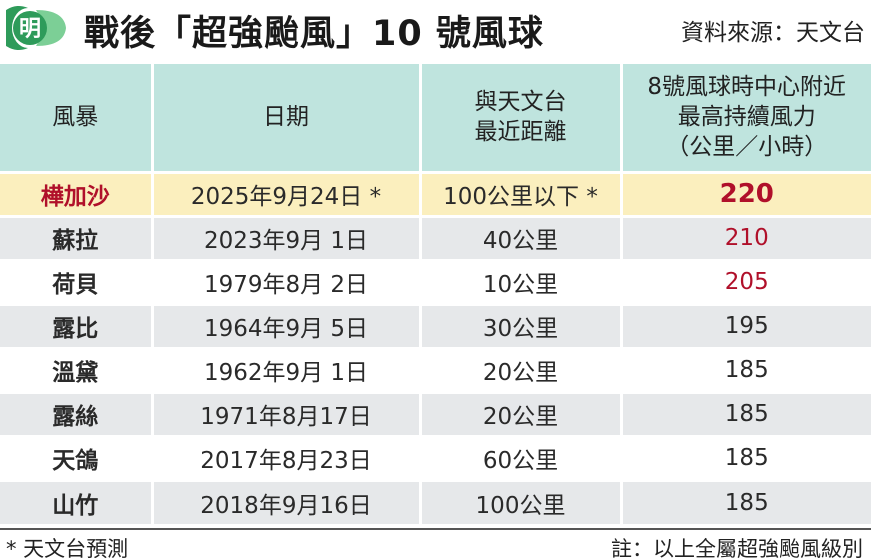 This screenshot has width=871, height=559. Describe the element at coordinates (77, 414) in the screenshot. I see `storm-name: 露絲` at that location.